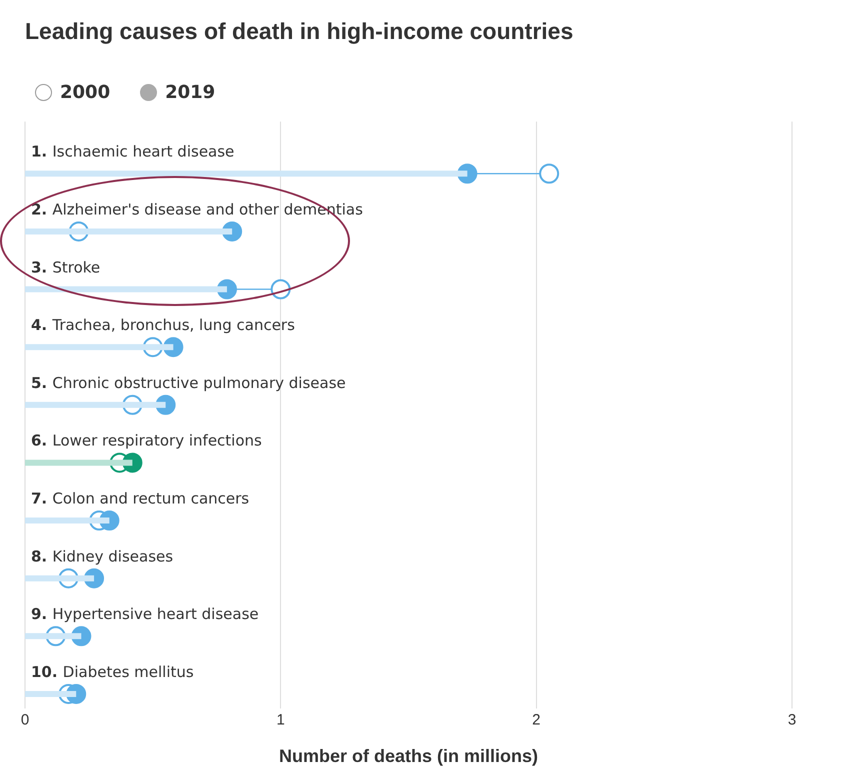 This screenshot has height=774, width=844. I want to click on y-tick-label: 9. Hypertensive heart disease, so click(145, 614).